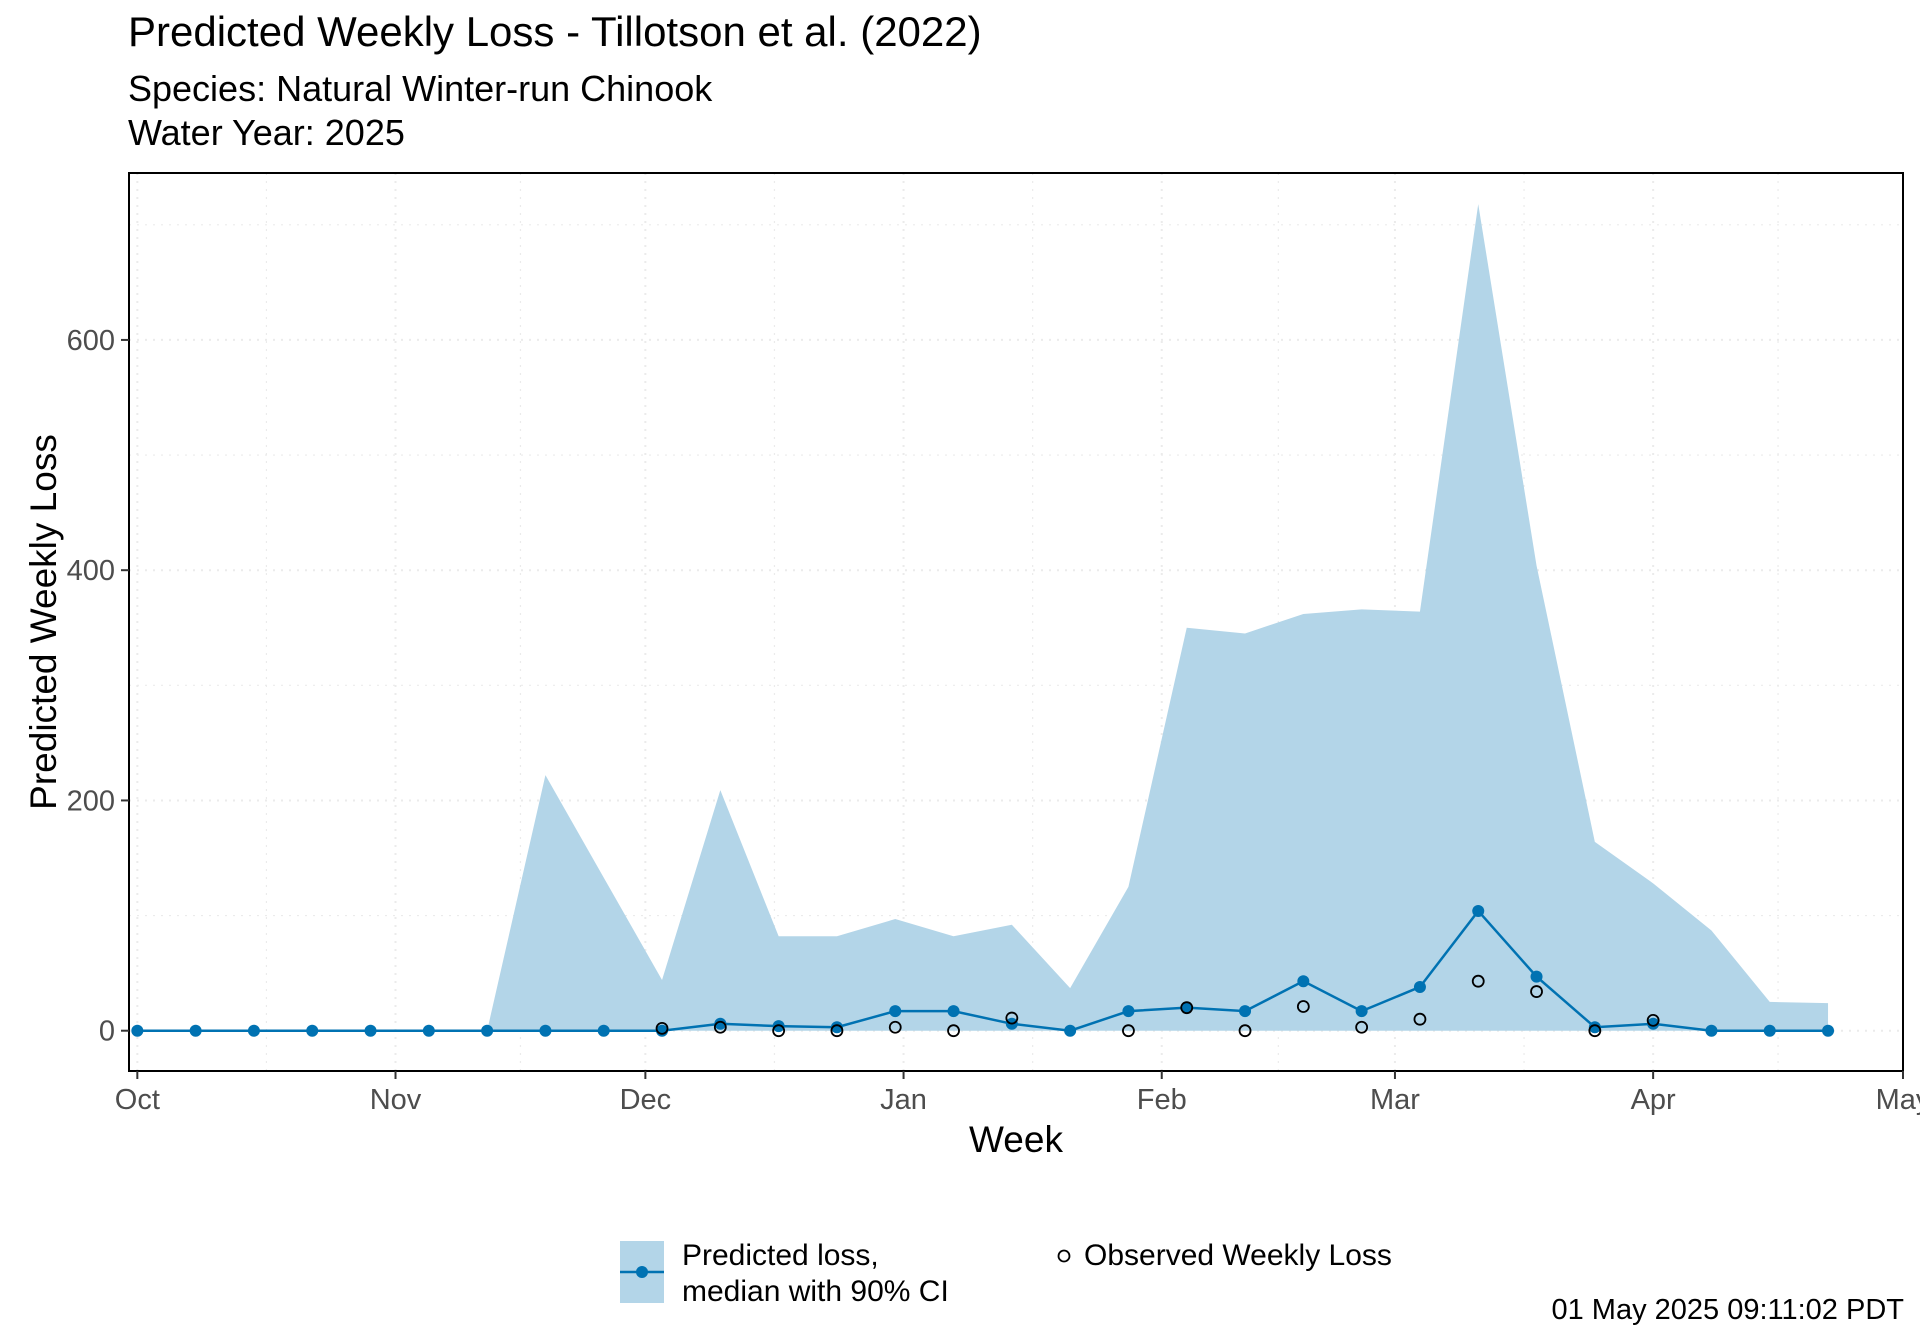 The width and height of the screenshot is (1920, 1344). I want to click on x-tick-label: Jan, so click(903, 1100).